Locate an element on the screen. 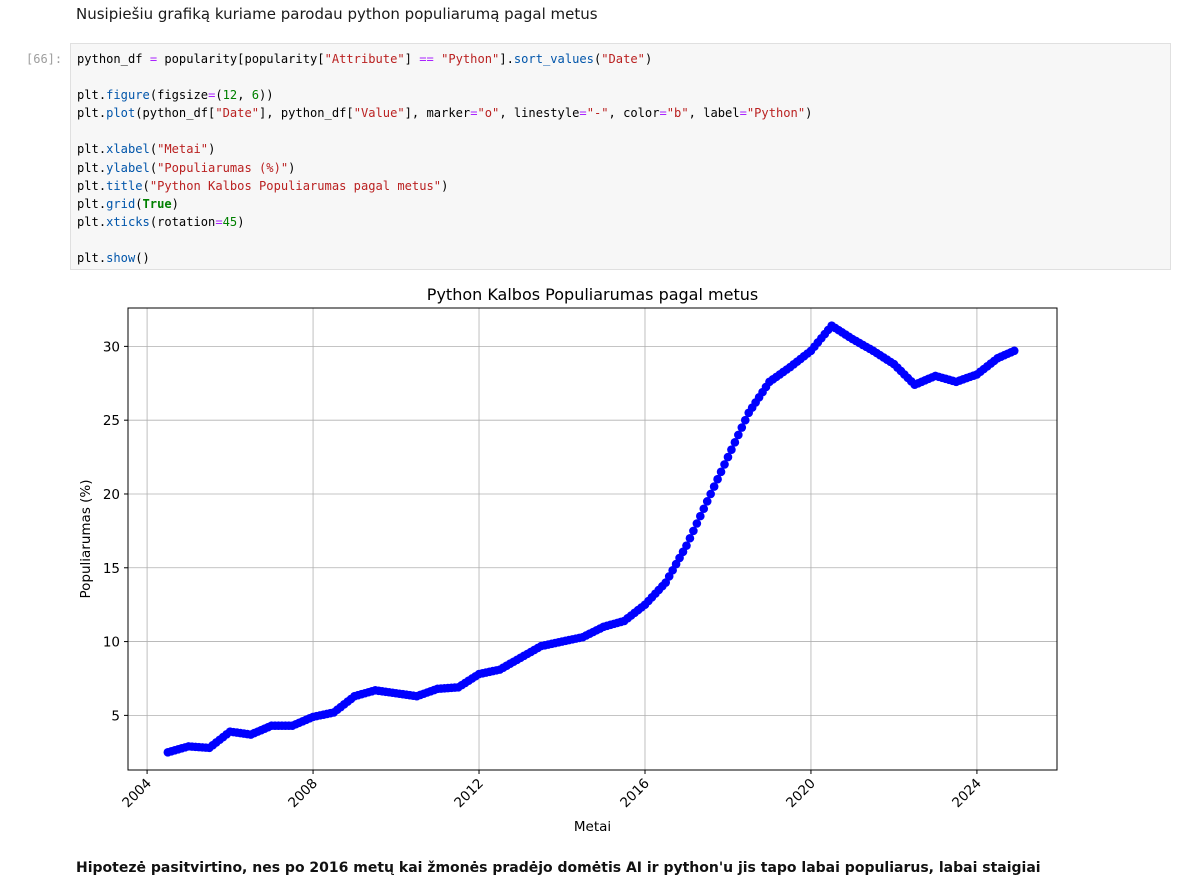 Image resolution: width=1179 pixels, height=892 pixels. x-tick-label: 2016 is located at coordinates (635, 794).